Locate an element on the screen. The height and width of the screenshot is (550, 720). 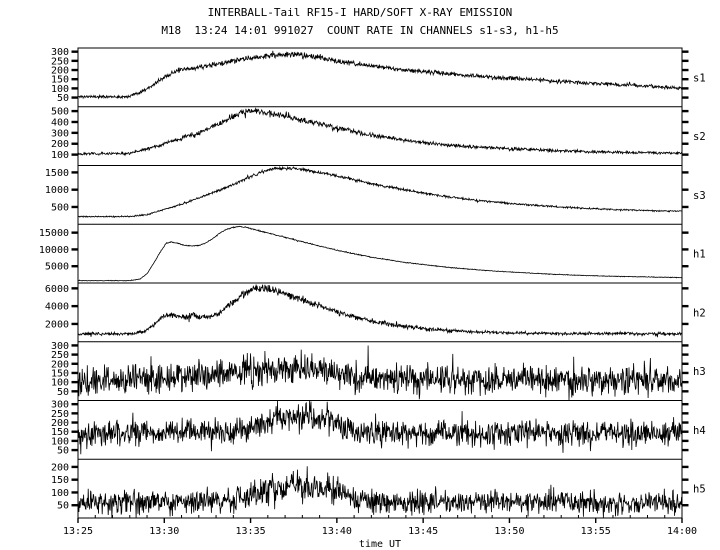
trace-h5 is located at coordinates (380, 492).